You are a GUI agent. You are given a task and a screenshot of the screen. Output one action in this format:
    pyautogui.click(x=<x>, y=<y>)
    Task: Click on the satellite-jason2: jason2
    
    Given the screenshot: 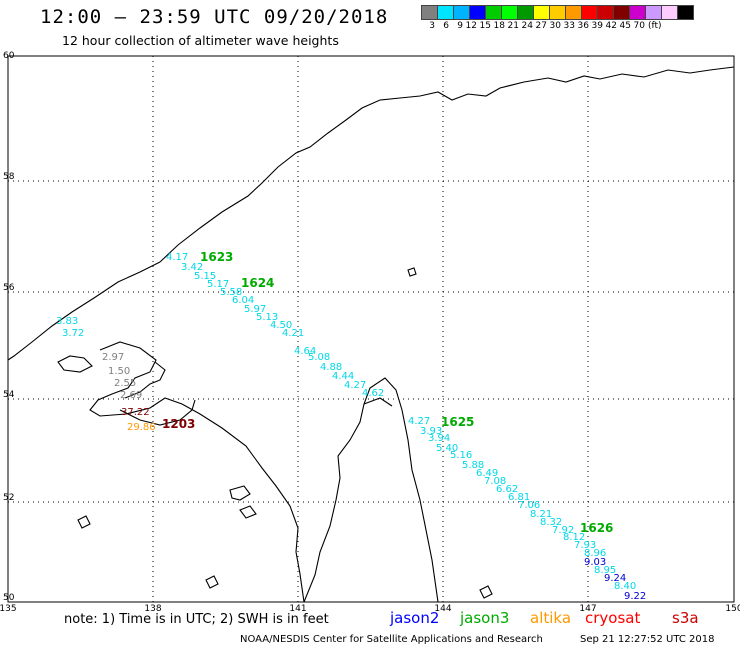 What is the action you would take?
    pyautogui.click(x=415, y=618)
    